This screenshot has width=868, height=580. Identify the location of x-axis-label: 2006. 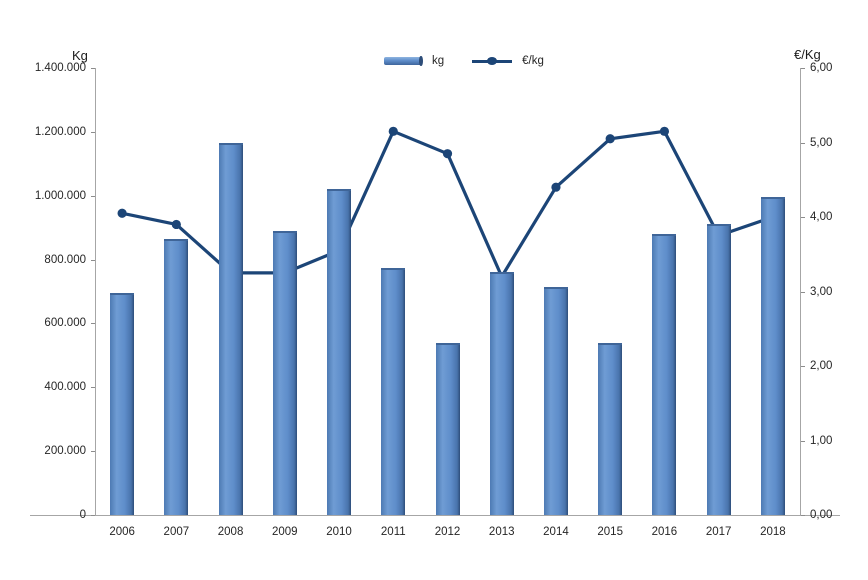
(122, 532).